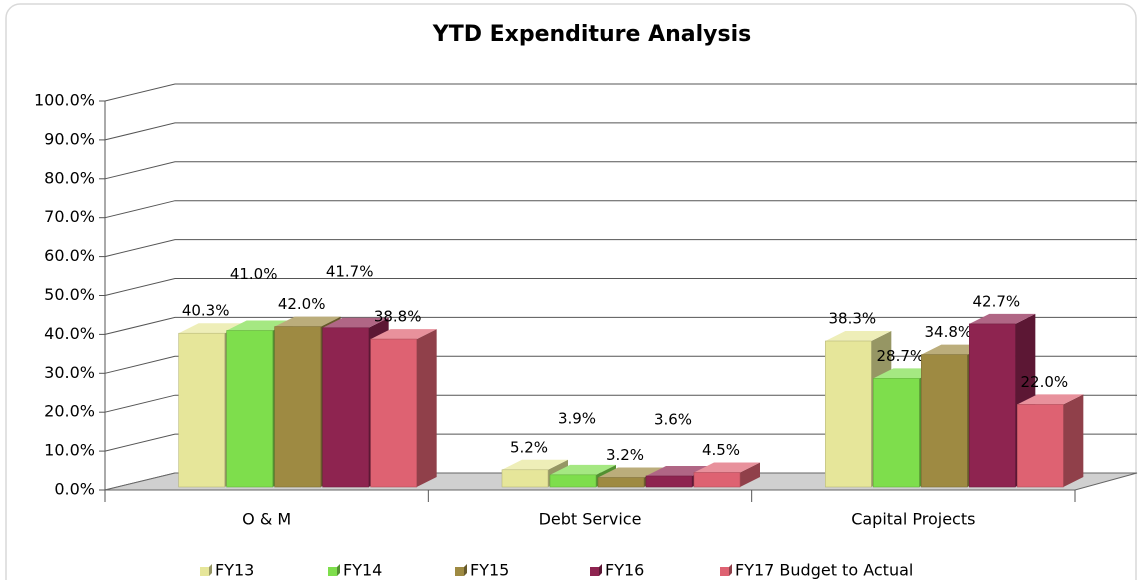 Image resolution: width=1142 pixels, height=584 pixels. What do you see at coordinates (69, 138) in the screenshot?
I see `y-tick-label: 90.0%` at bounding box center [69, 138].